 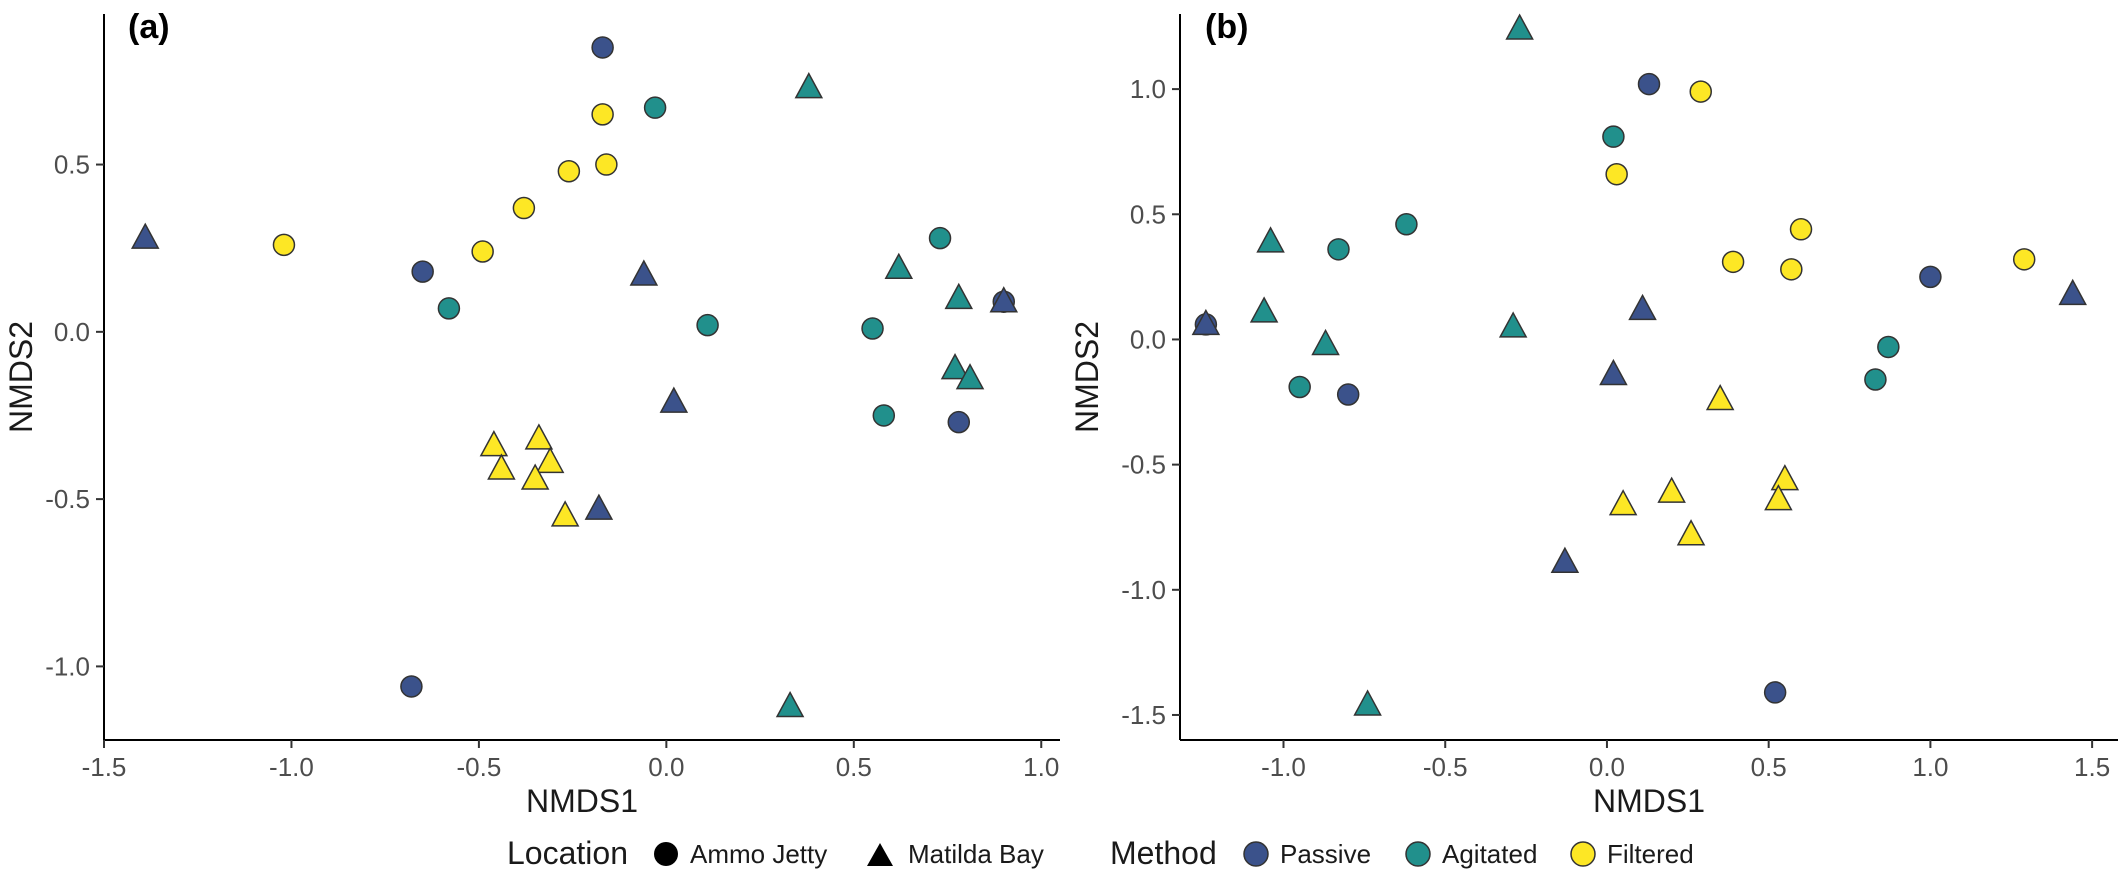 I want to click on panel-b-x-tick-label: -0.5, so click(x=1445, y=767).